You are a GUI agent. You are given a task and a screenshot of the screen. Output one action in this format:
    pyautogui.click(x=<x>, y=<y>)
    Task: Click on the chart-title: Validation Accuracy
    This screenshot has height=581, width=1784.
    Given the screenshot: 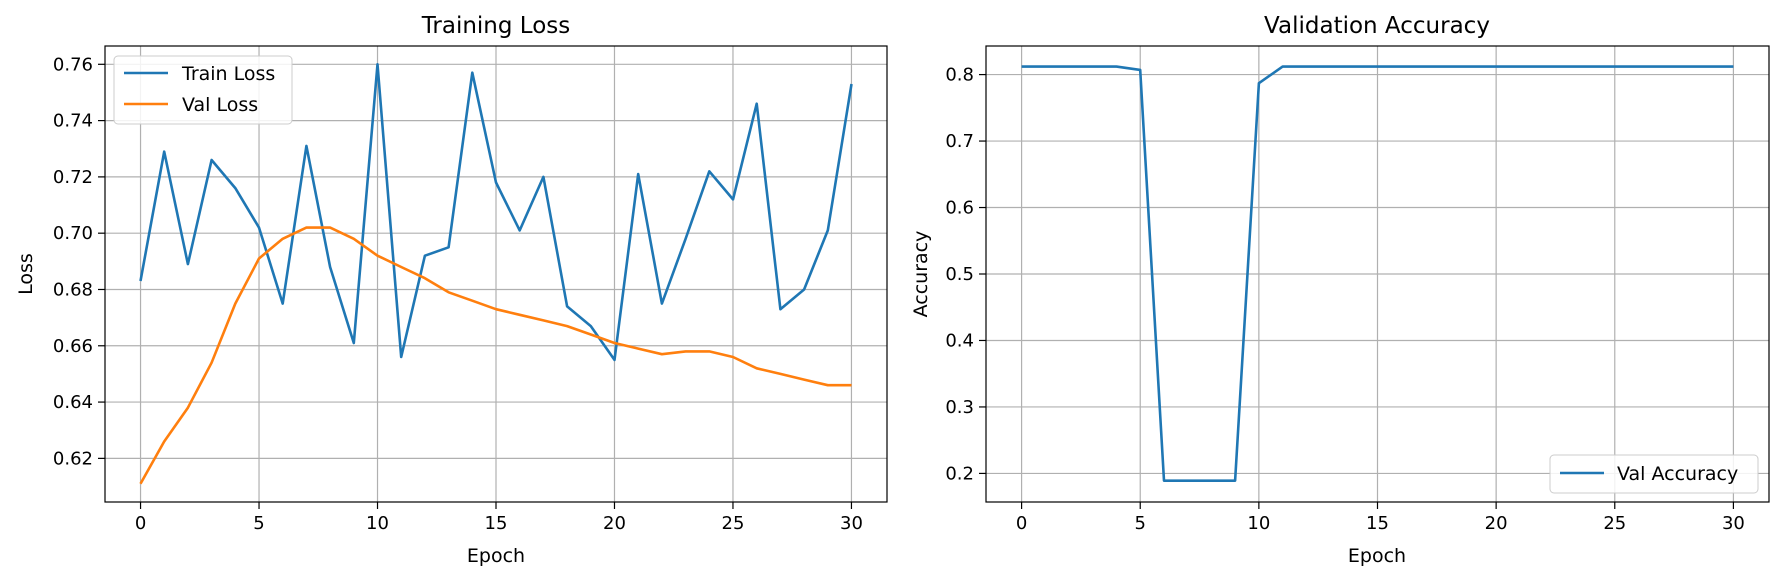 What is the action you would take?
    pyautogui.click(x=1377, y=26)
    